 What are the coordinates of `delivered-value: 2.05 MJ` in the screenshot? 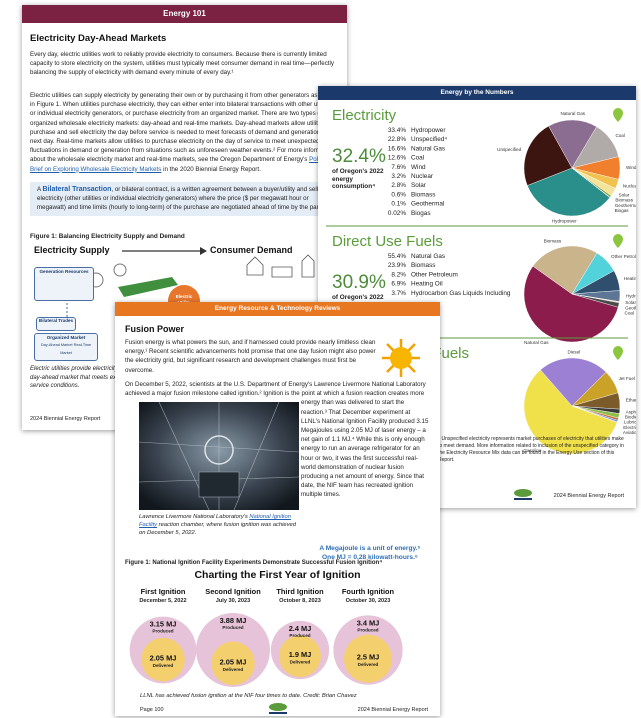 It's located at (163, 658).